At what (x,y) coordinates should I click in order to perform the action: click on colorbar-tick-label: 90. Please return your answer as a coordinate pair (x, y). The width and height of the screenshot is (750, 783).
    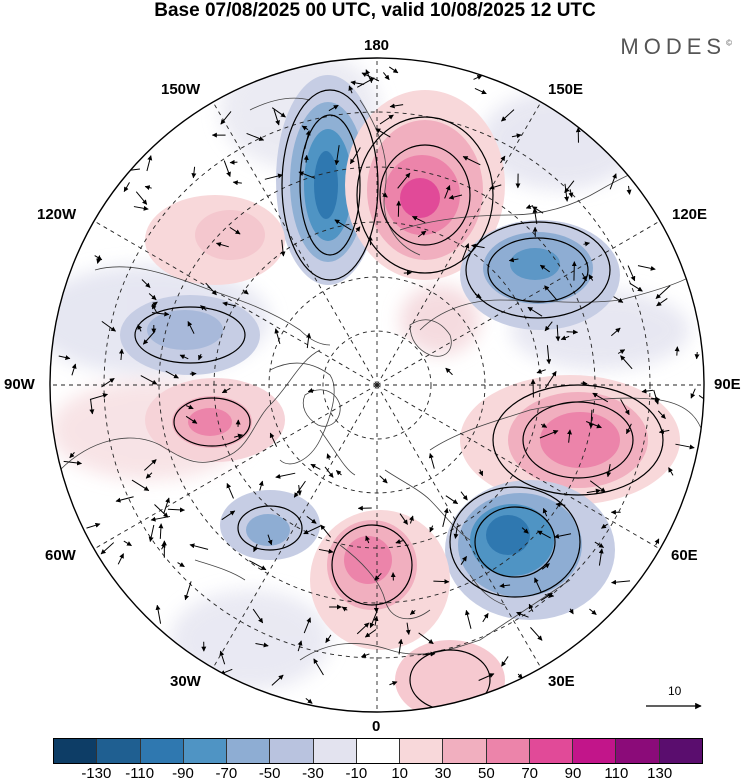
    Looking at the image, I should click on (573, 773).